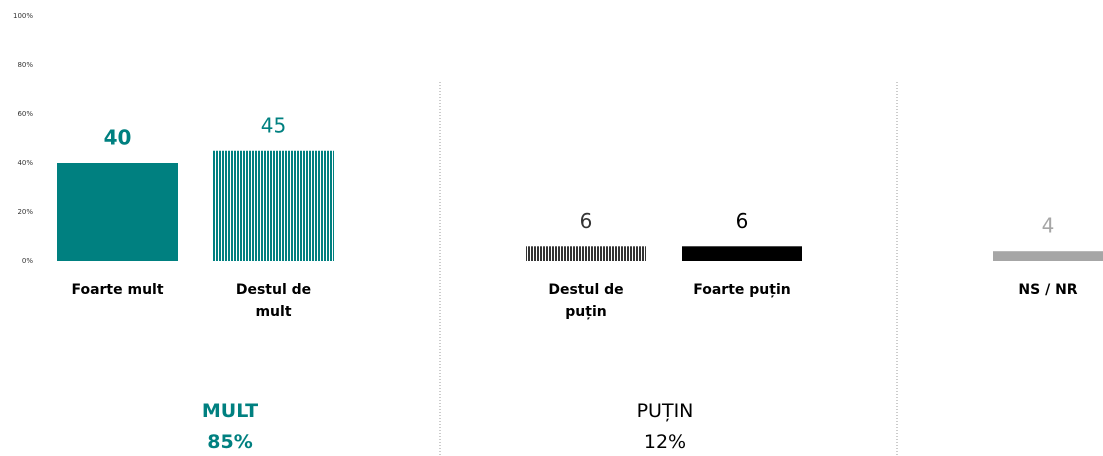 The height and width of the screenshot is (456, 1103). I want to click on group-total: 85%, so click(230, 442).